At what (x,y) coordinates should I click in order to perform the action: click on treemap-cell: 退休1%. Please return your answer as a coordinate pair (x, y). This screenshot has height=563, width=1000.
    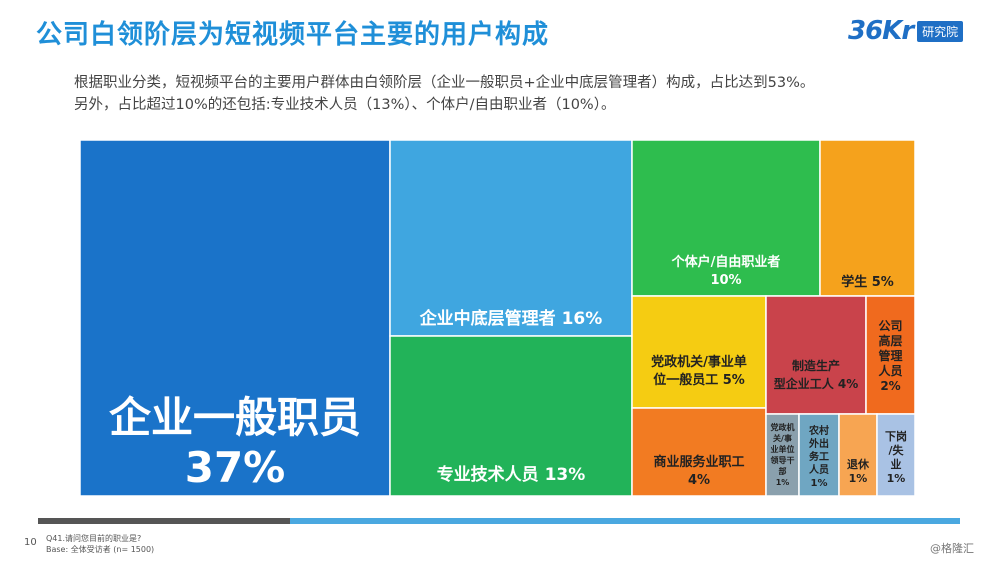
    Looking at the image, I should click on (858, 454).